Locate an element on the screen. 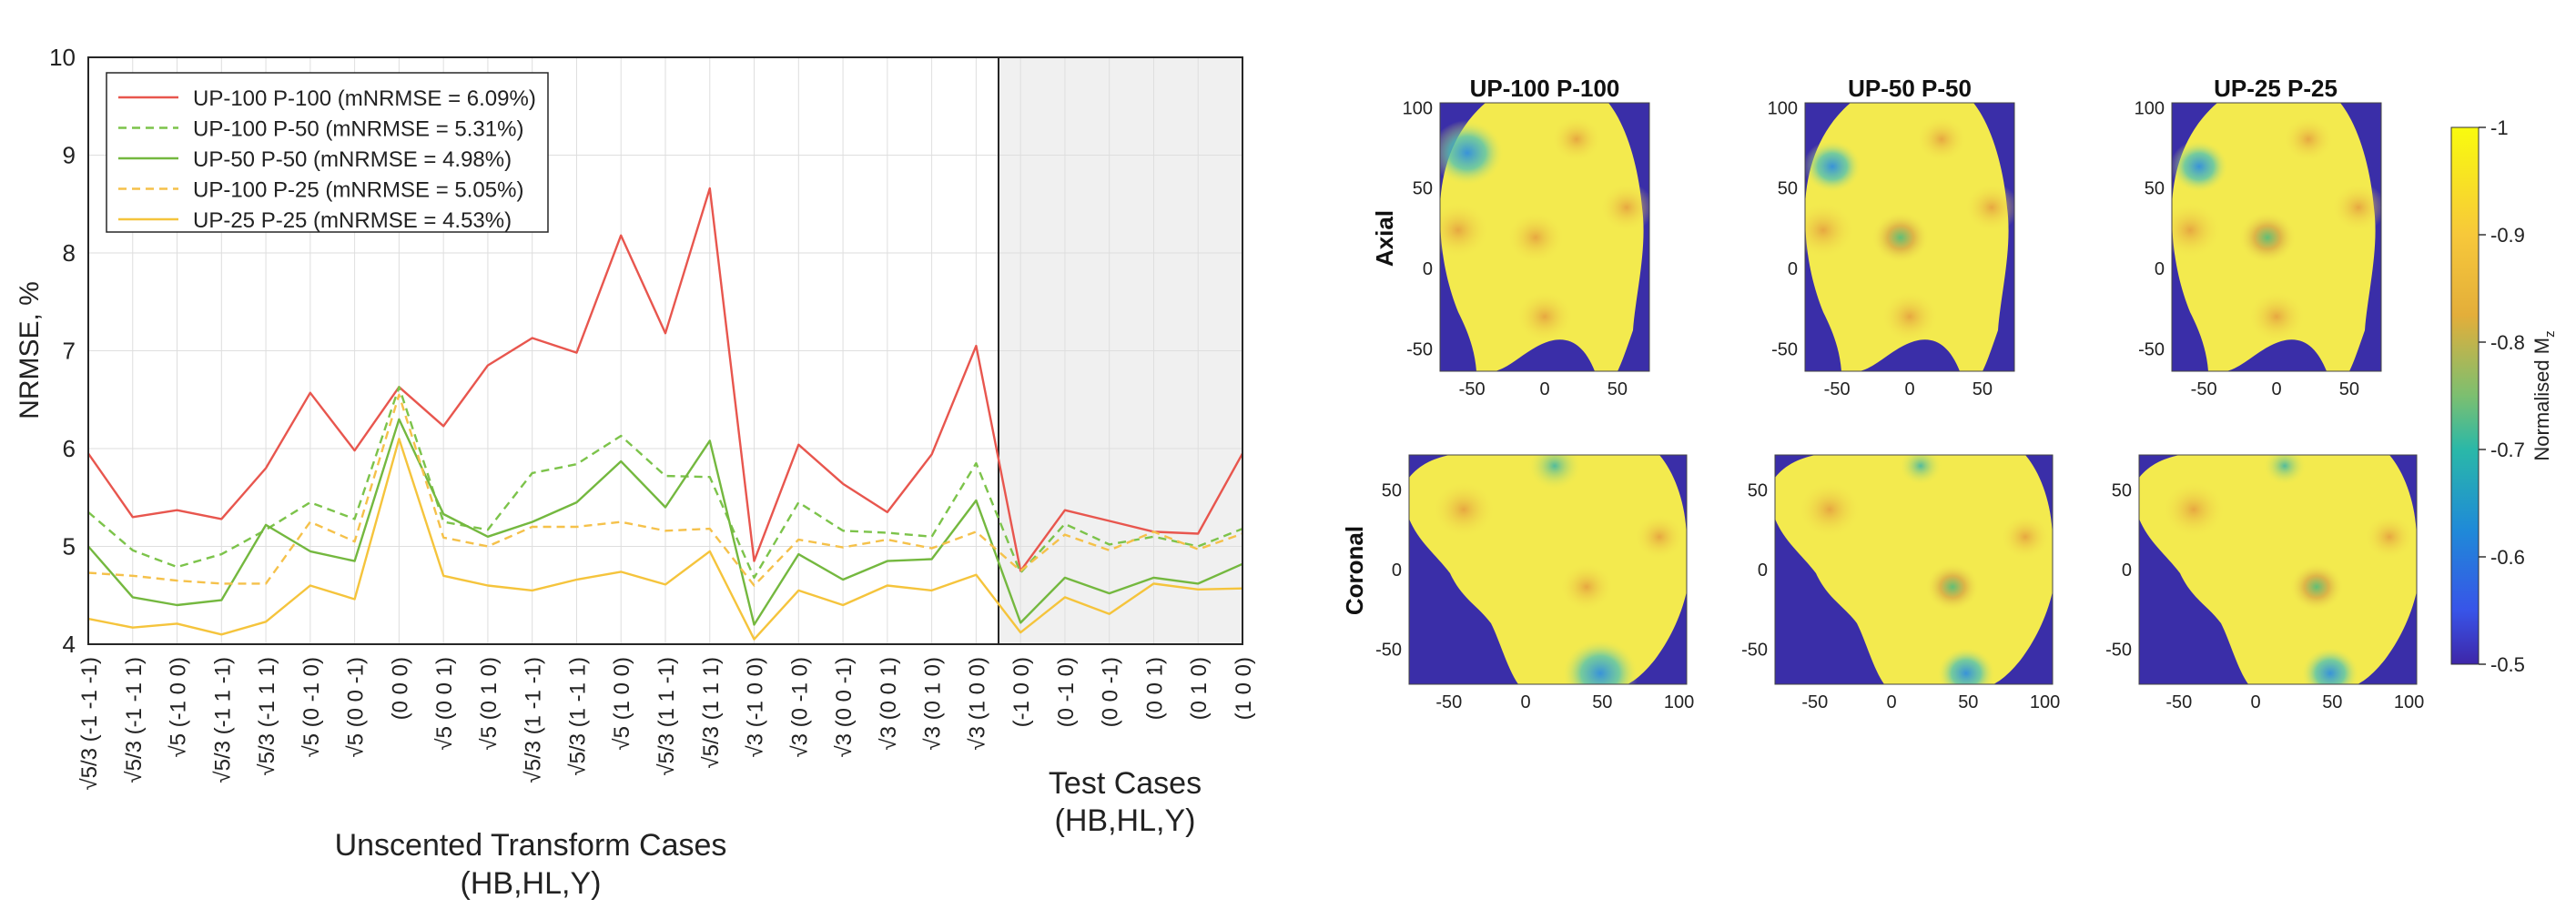  colorbar-ticks: -1 -0.9 -0.8 -0.7 -0.6 -0.5 is located at coordinates (2502, 396).